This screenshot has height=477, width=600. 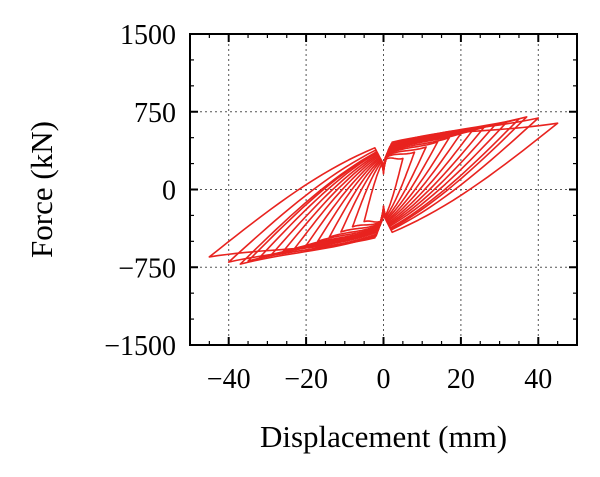 I want to click on y-tick-label: 1500, so click(x=148, y=35).